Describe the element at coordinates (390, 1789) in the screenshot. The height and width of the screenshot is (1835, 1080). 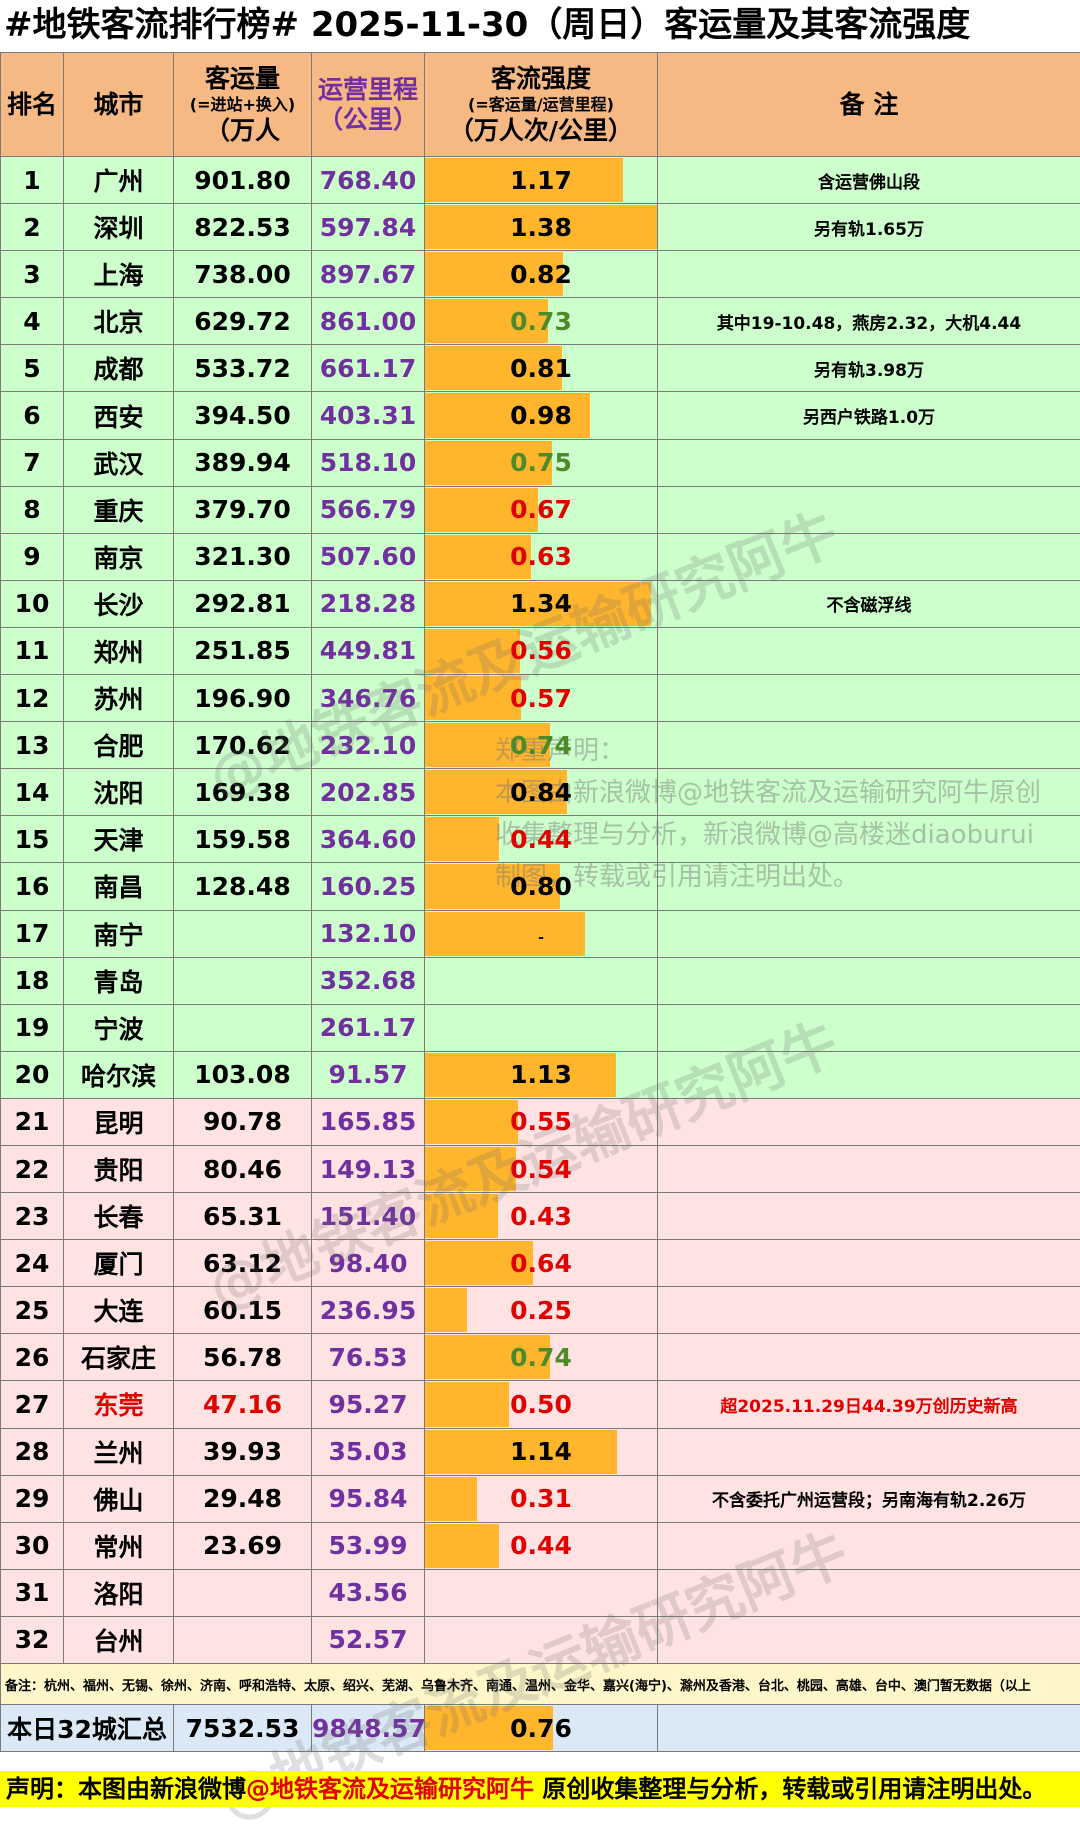
I see `footer-account: @地铁客流及运输研究阿牛` at that location.